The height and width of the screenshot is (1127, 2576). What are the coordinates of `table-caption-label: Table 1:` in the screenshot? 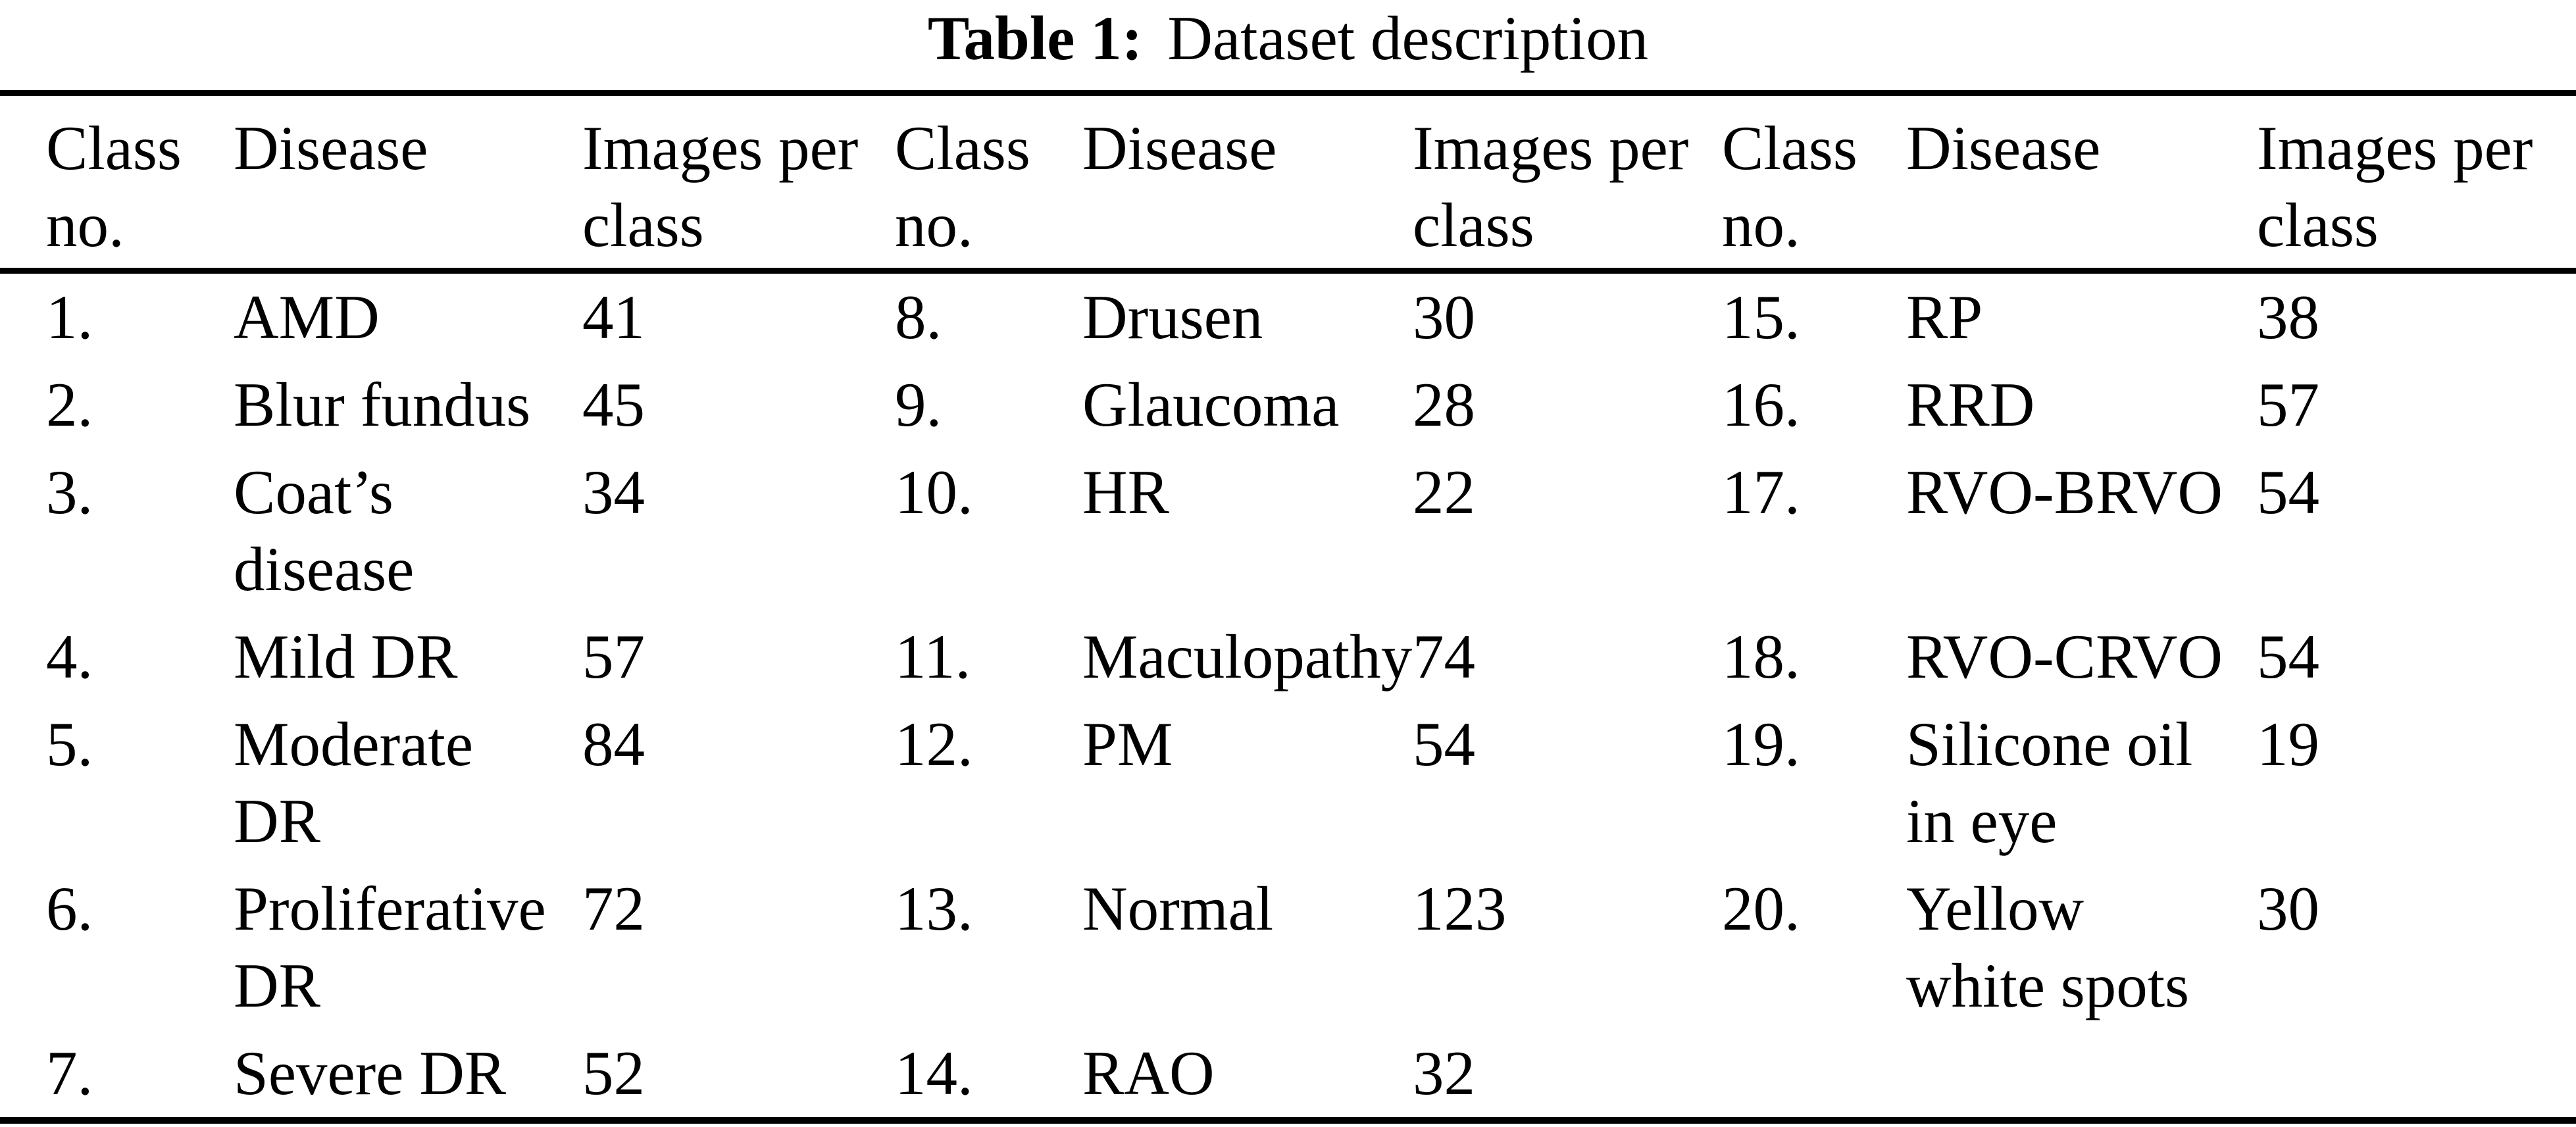 It's located at (1035, 38).